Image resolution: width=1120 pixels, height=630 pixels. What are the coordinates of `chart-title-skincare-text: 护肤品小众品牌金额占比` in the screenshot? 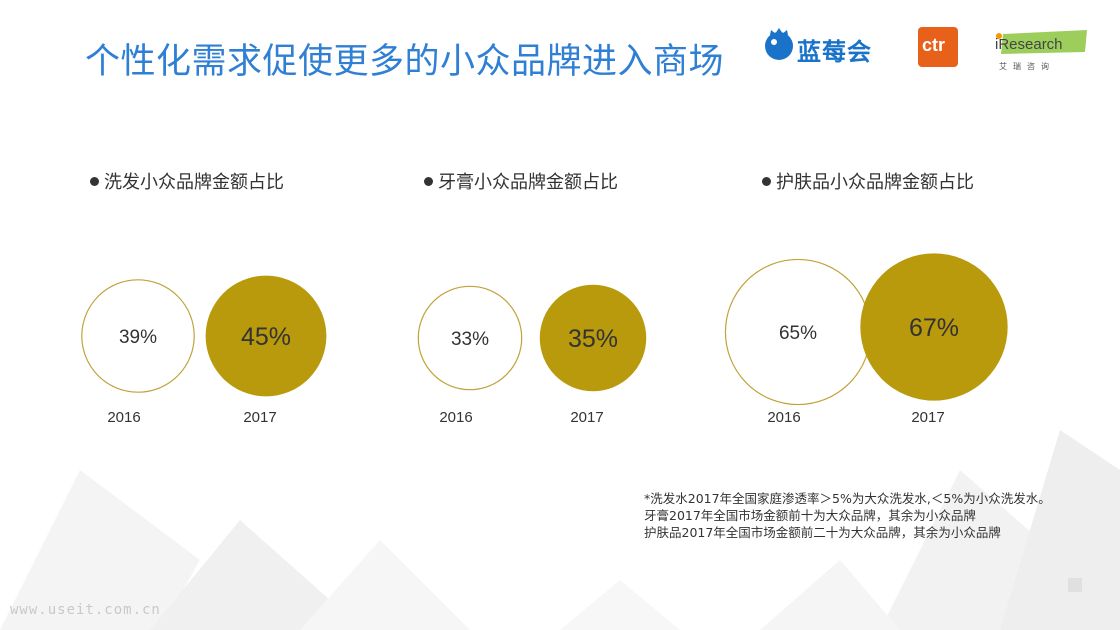 It's located at (875, 182).